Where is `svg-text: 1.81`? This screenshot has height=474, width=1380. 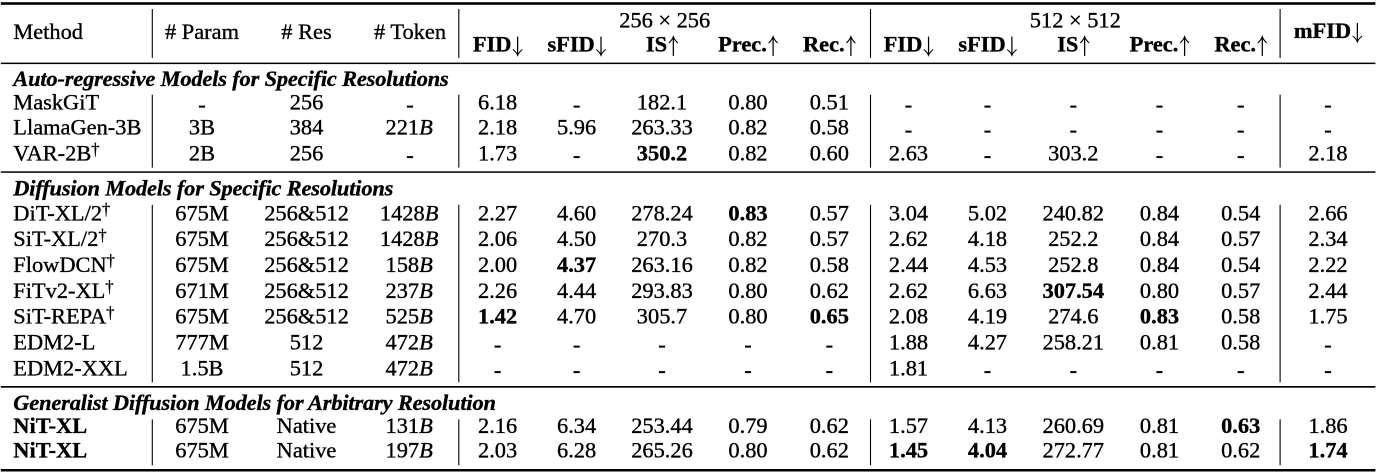 svg-text: 1.81 is located at coordinates (908, 367).